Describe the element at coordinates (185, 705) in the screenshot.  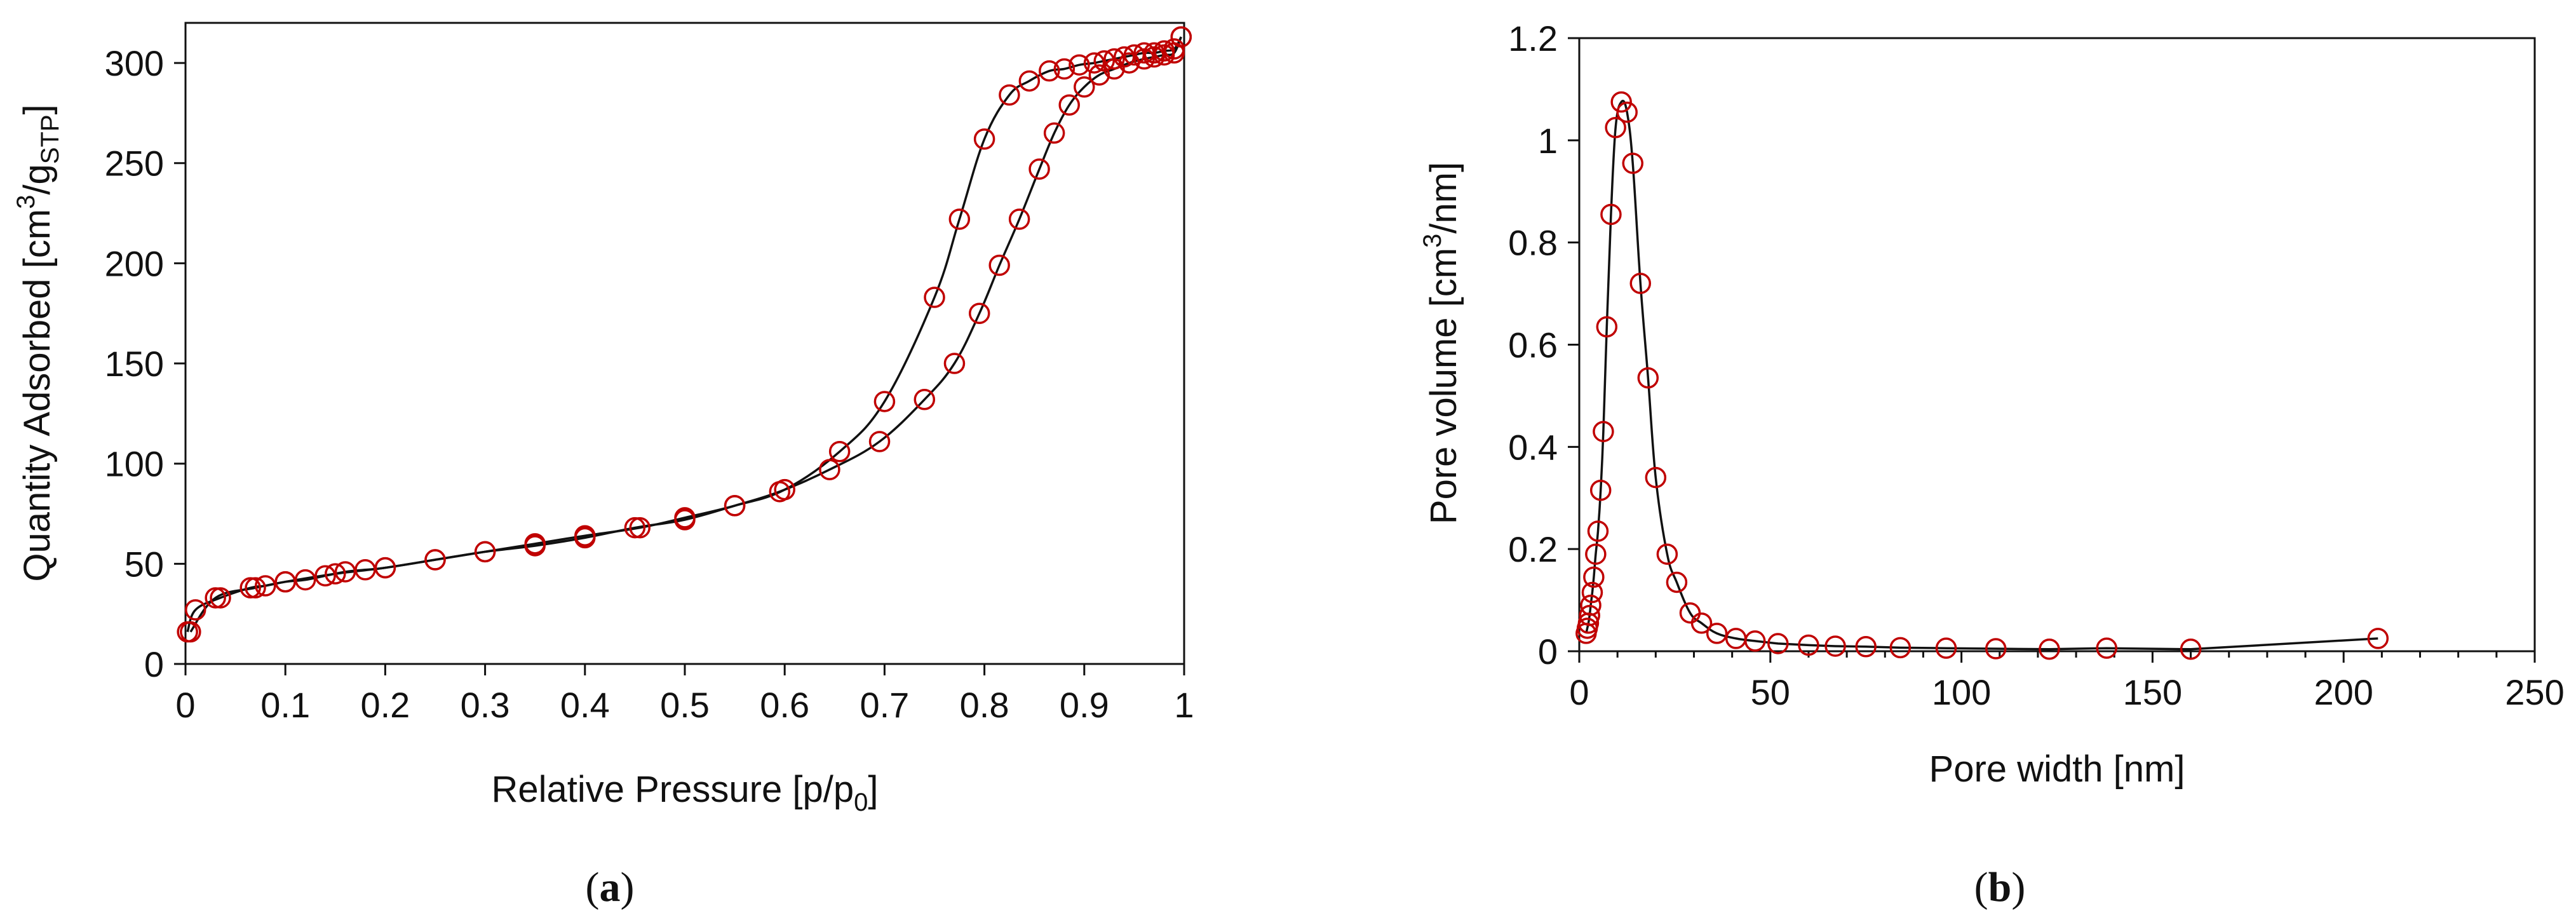
I see `panel-a-x-tick-label: 0` at that location.